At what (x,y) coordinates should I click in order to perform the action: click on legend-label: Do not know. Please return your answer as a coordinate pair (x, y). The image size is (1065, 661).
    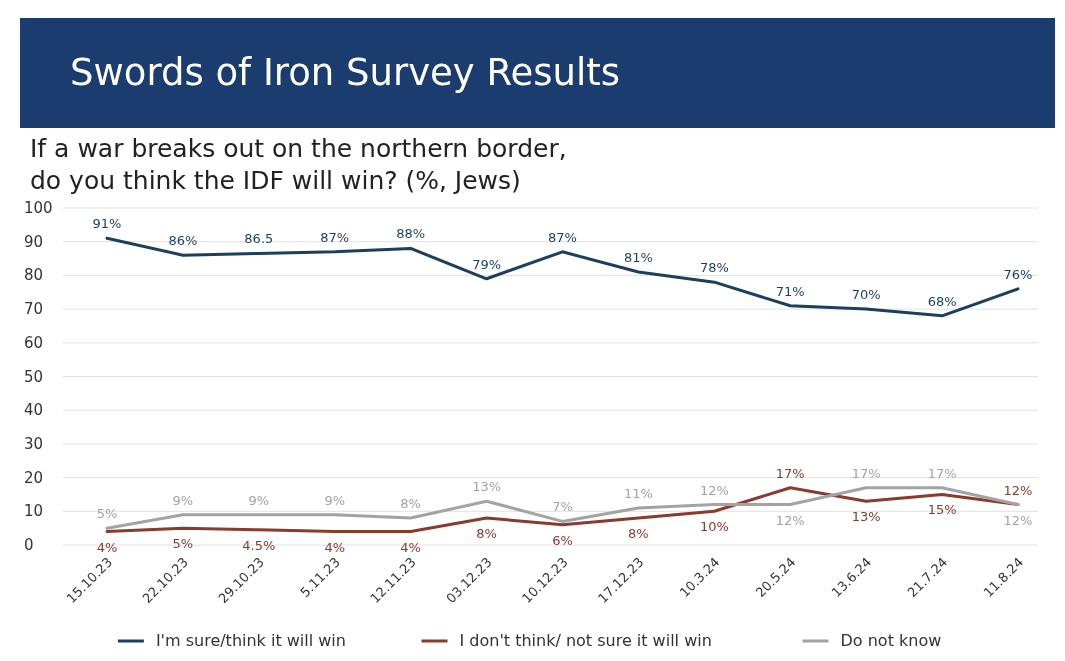
    Looking at the image, I should click on (891, 640).